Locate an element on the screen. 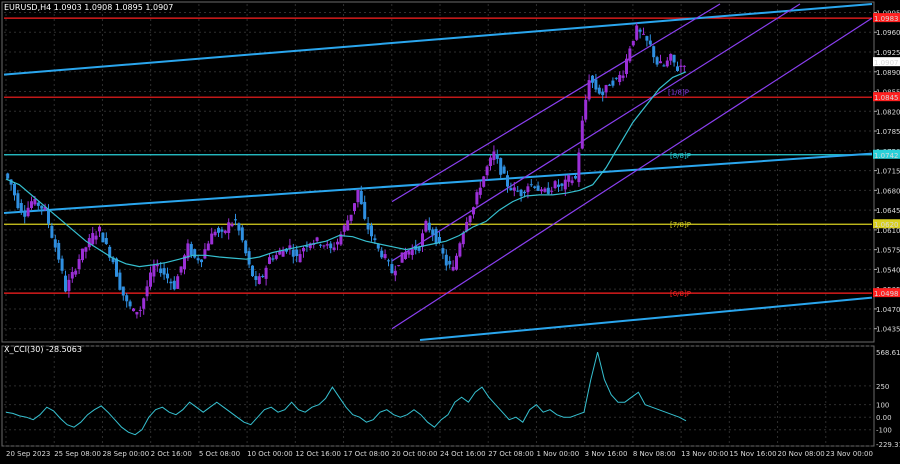 The image size is (900, 464). cci-axis: 568.6163 250 100 0.00 -100 -229.3166 is located at coordinates (888, 399).